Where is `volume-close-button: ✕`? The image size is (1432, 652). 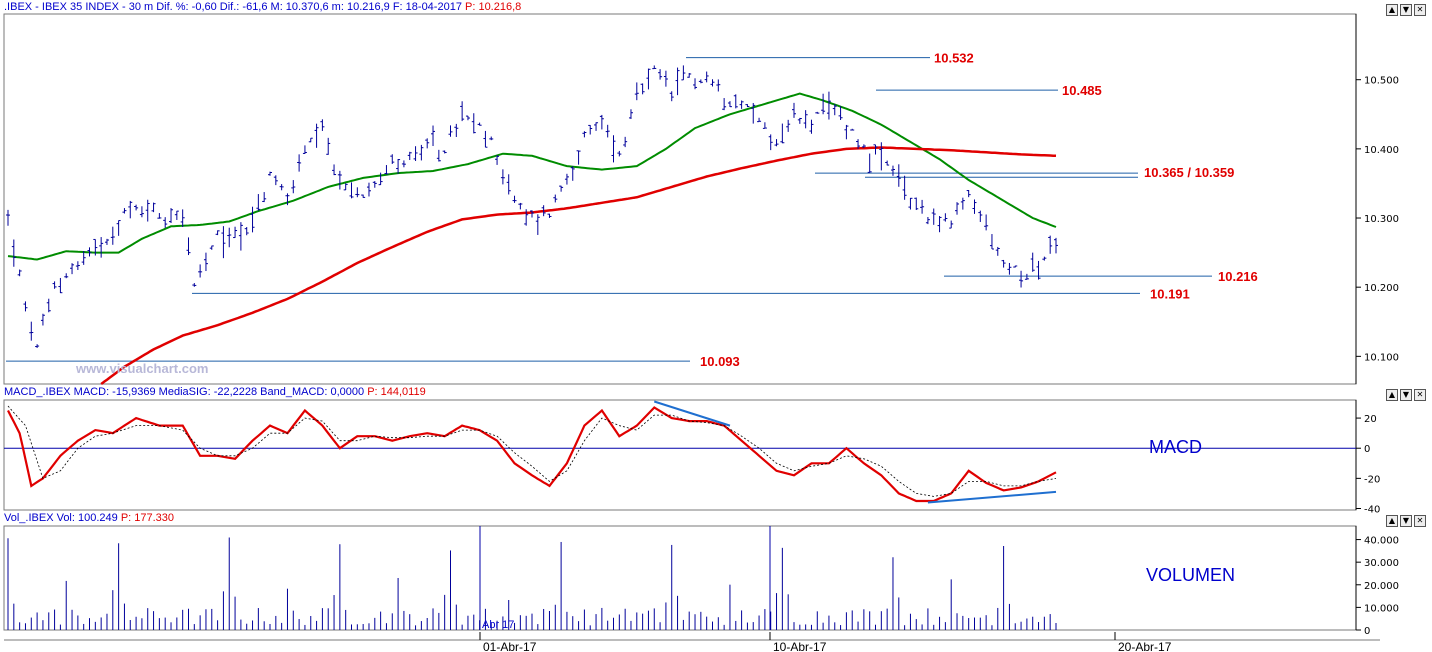
volume-close-button: ✕ is located at coordinates (1420, 521).